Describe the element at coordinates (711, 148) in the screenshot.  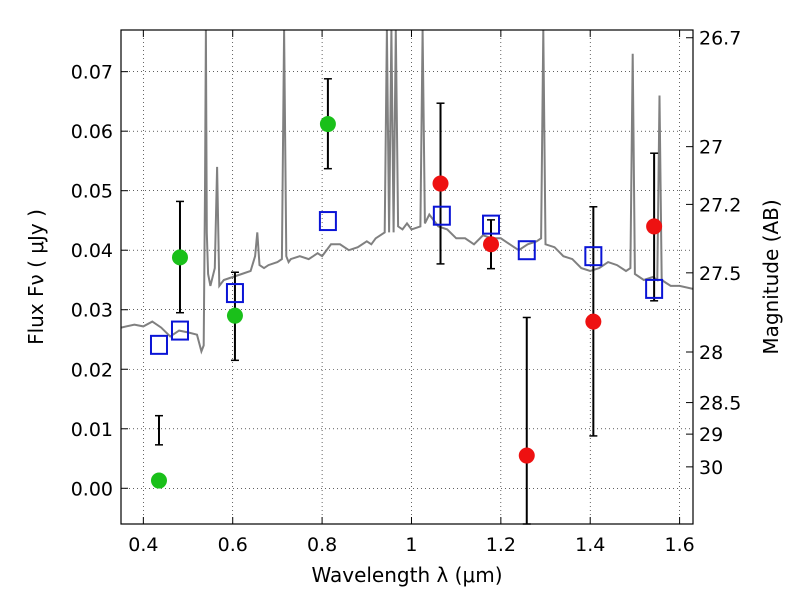
I see `y2-tick-label: 27` at that location.